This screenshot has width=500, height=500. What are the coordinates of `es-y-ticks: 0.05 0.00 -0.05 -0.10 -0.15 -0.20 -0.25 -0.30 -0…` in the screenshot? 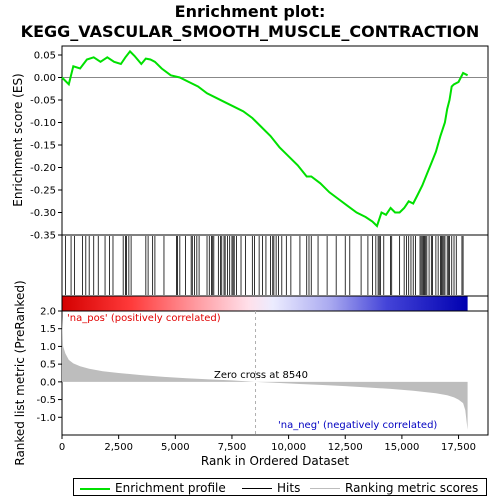 It's located at (46, 146).